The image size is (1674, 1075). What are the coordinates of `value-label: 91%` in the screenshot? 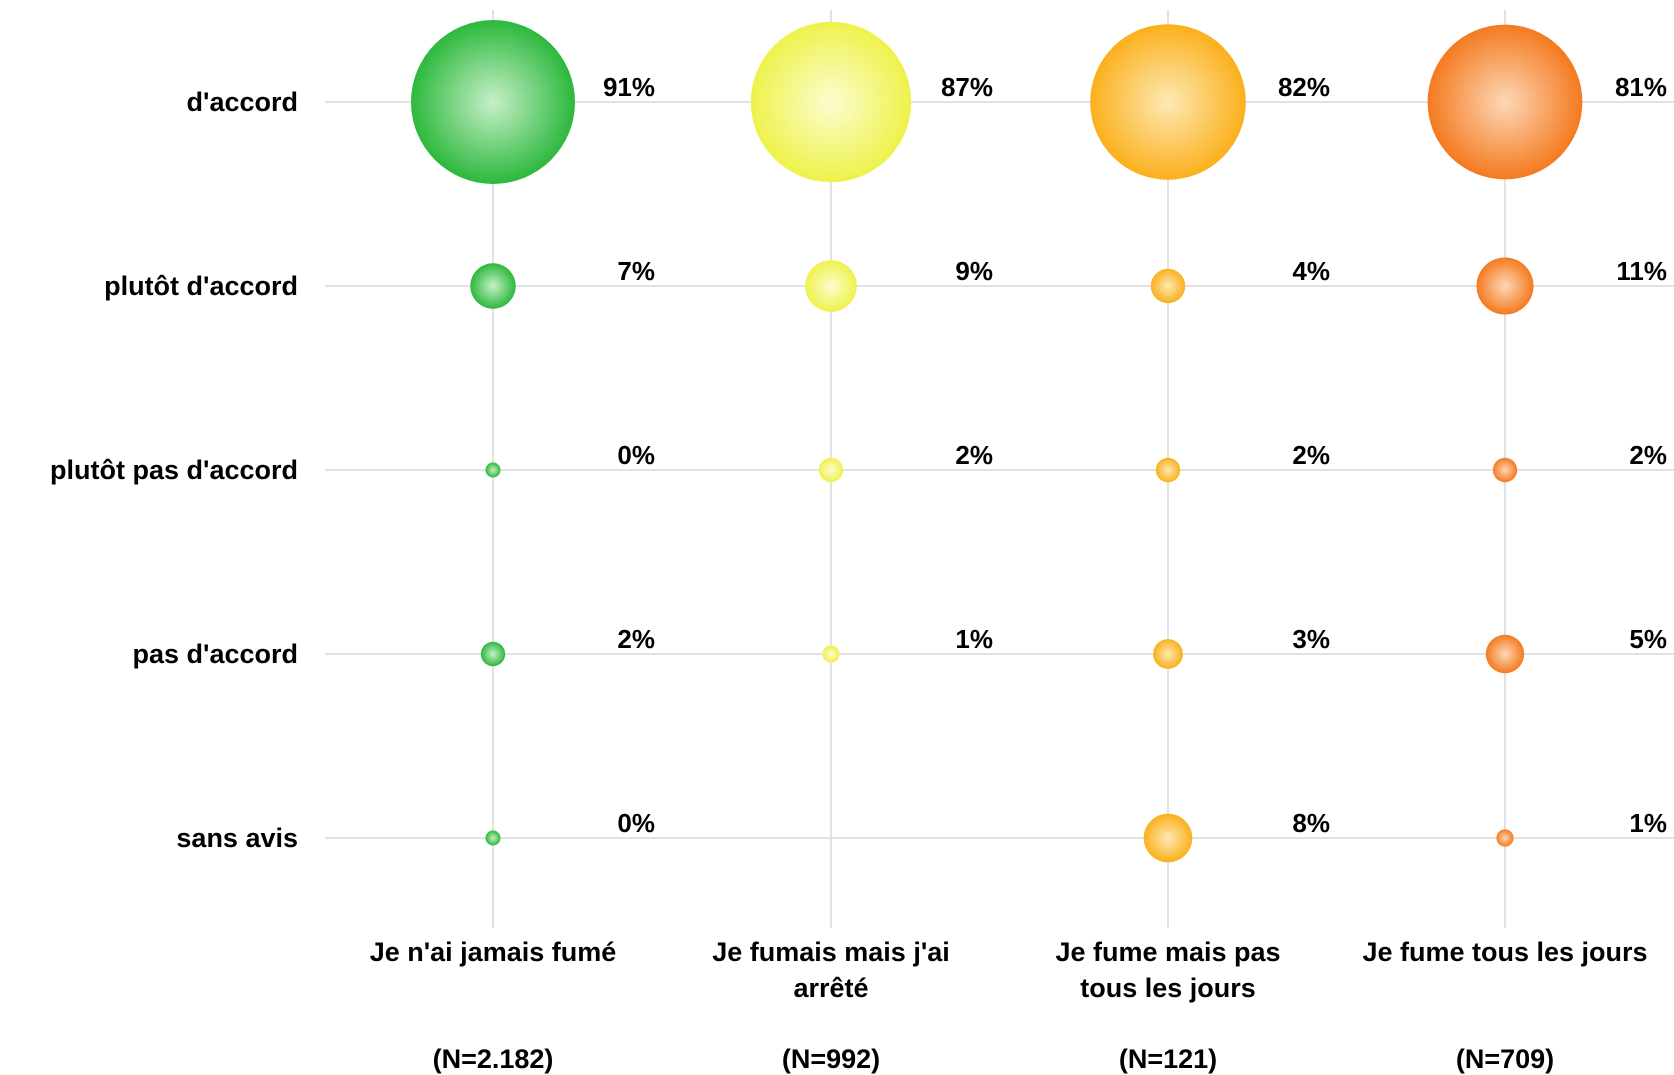 It's located at (629, 87).